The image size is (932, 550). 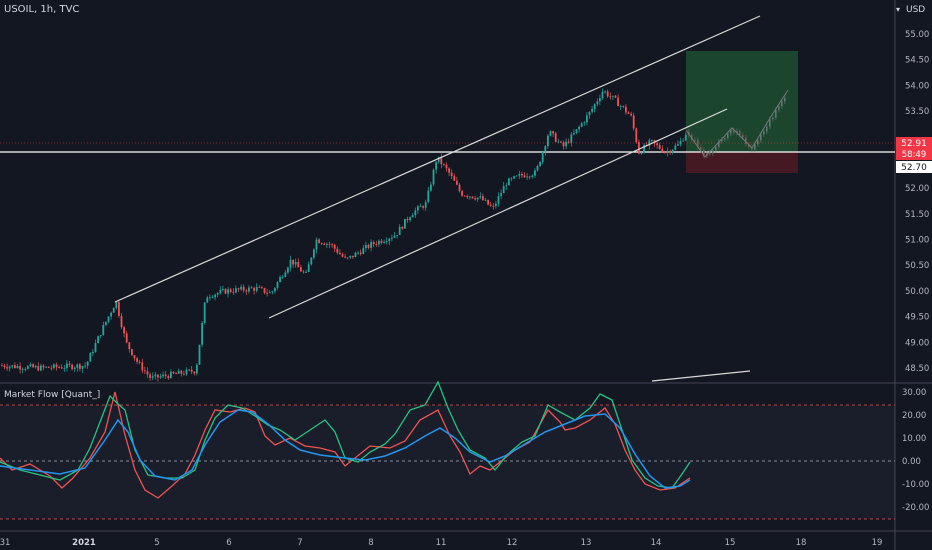 I want to click on symbol-legend: USOIL, 1h, TVC, so click(x=42, y=9).